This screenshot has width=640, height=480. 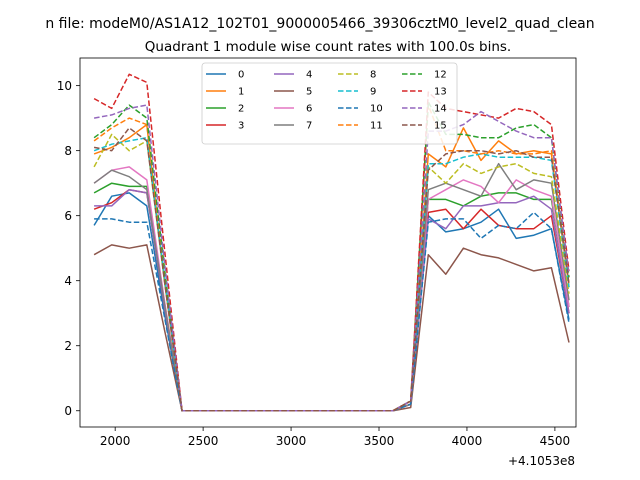 I want to click on x-tick-label-4500: 4500, so click(x=555, y=441).